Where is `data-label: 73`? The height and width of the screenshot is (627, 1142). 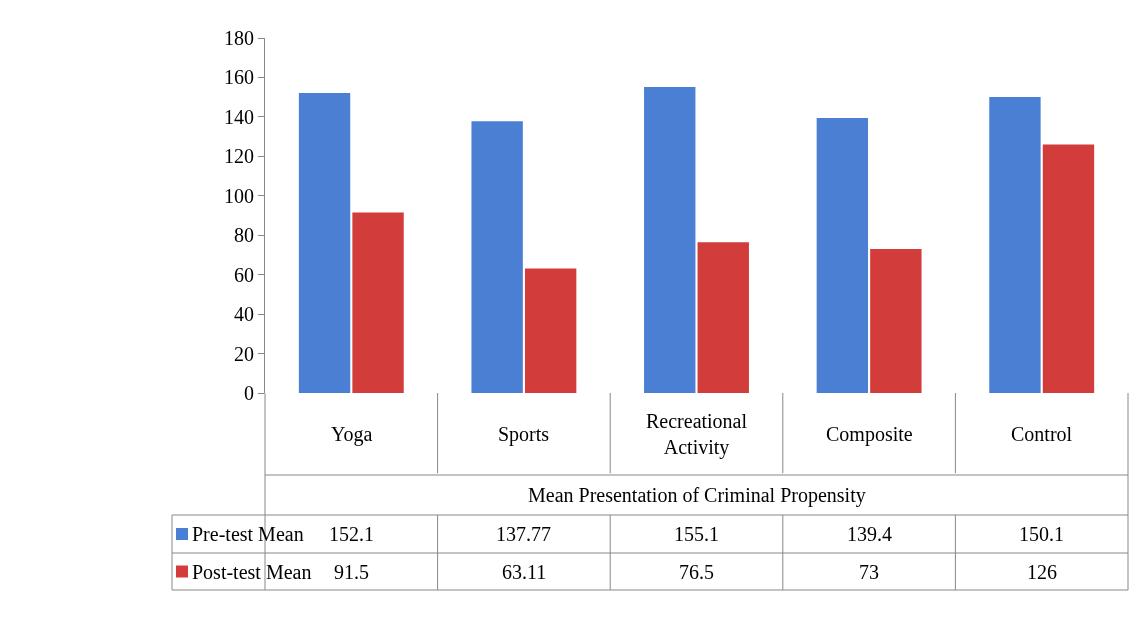 data-label: 73 is located at coordinates (869, 572).